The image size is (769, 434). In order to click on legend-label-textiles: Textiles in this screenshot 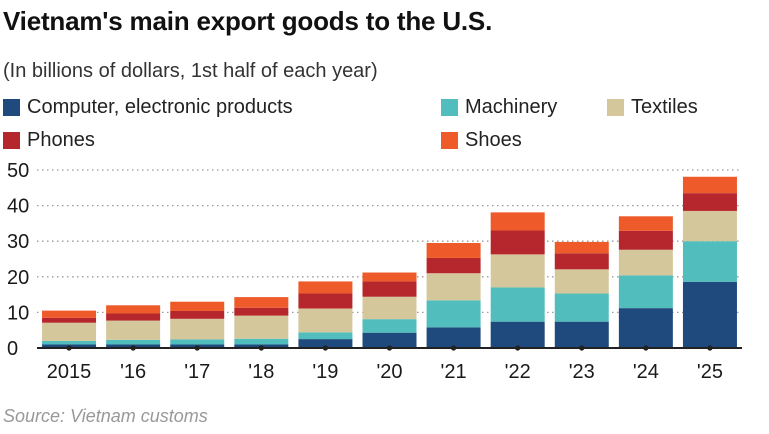, I will do `click(664, 107)`.